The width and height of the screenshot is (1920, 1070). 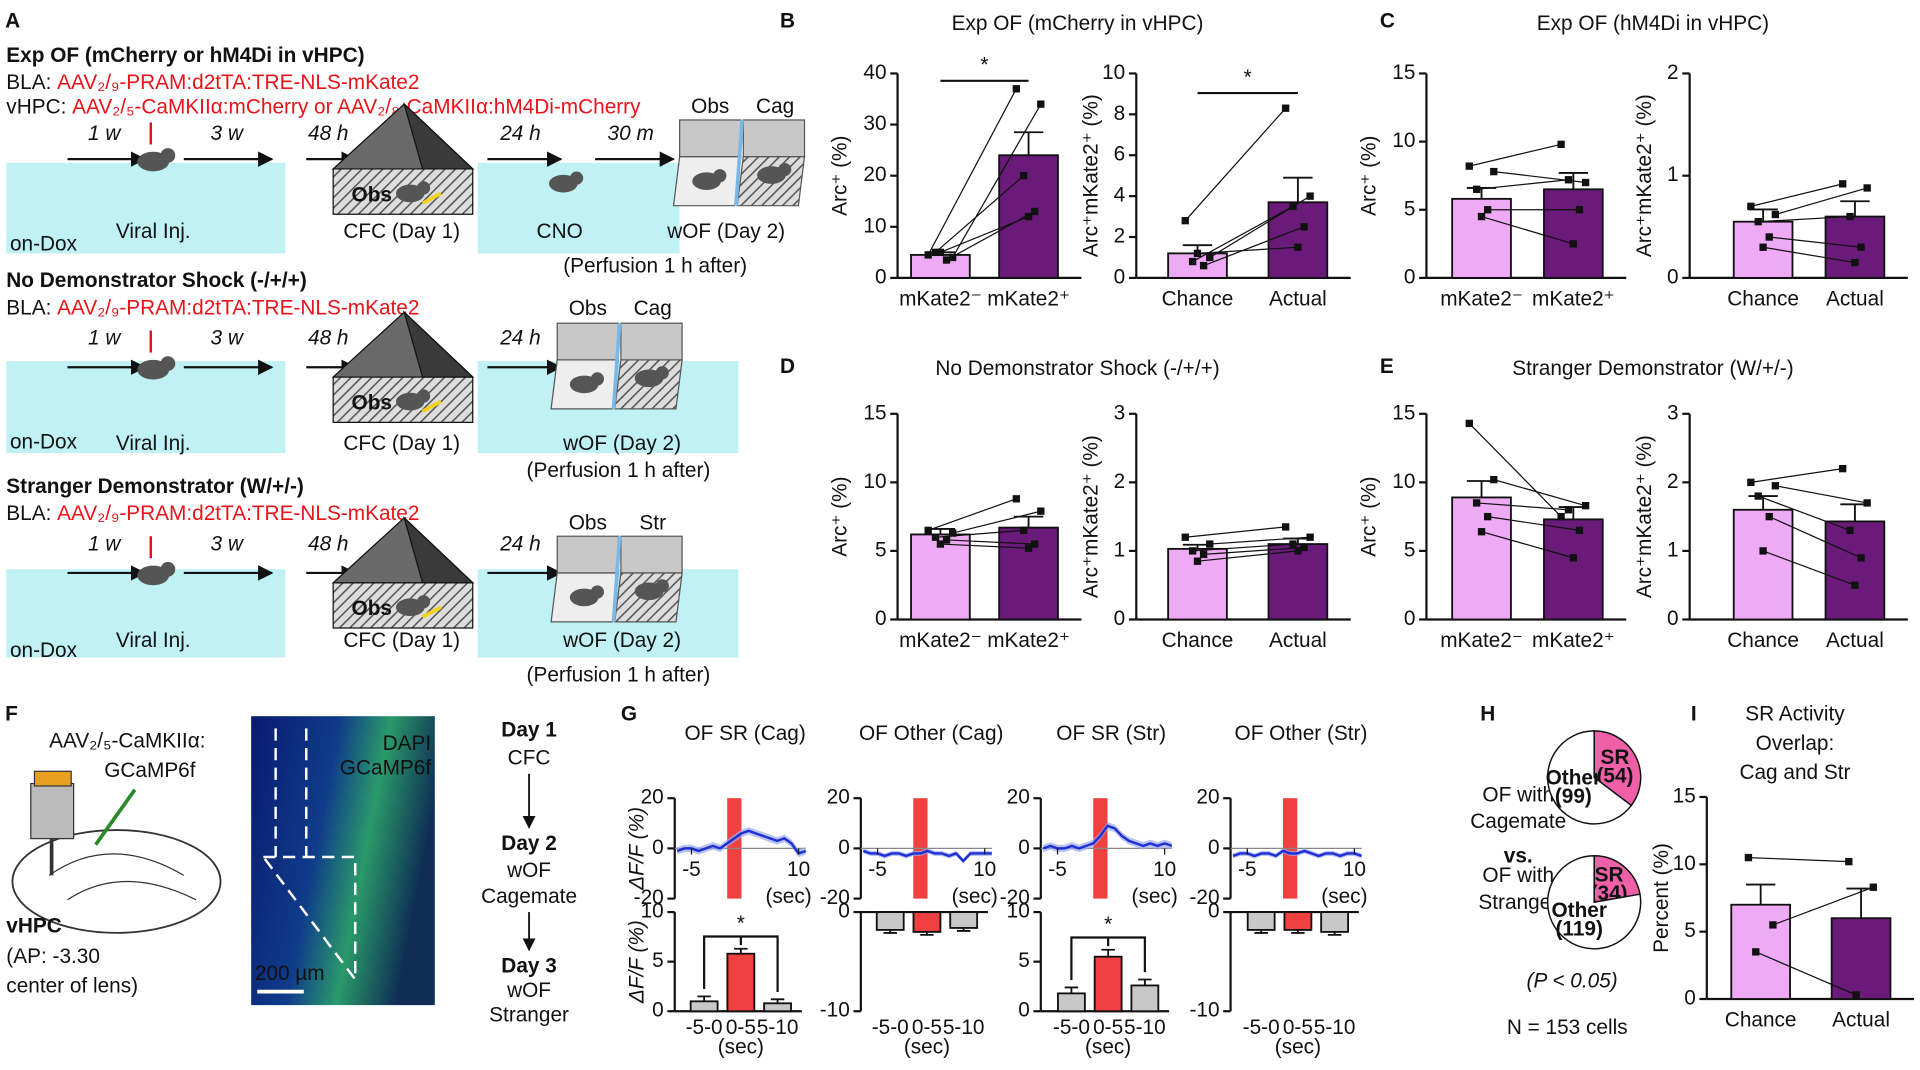 I want to click on y-tick-label: 3, so click(x=1673, y=412).